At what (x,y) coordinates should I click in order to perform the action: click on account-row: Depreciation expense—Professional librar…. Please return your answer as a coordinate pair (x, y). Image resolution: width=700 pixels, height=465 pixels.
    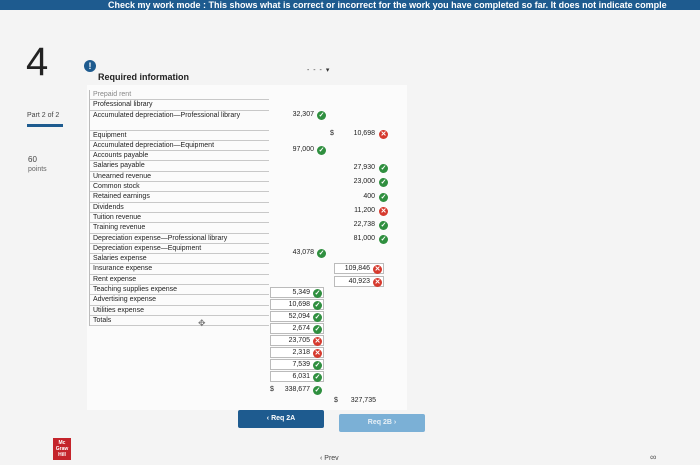
    Looking at the image, I should click on (179, 239).